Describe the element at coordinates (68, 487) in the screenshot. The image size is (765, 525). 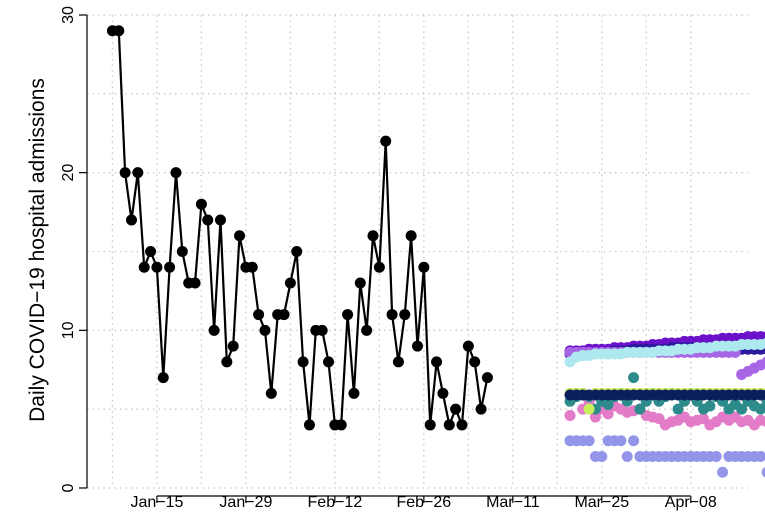
I see `y-tick-label: 0` at that location.